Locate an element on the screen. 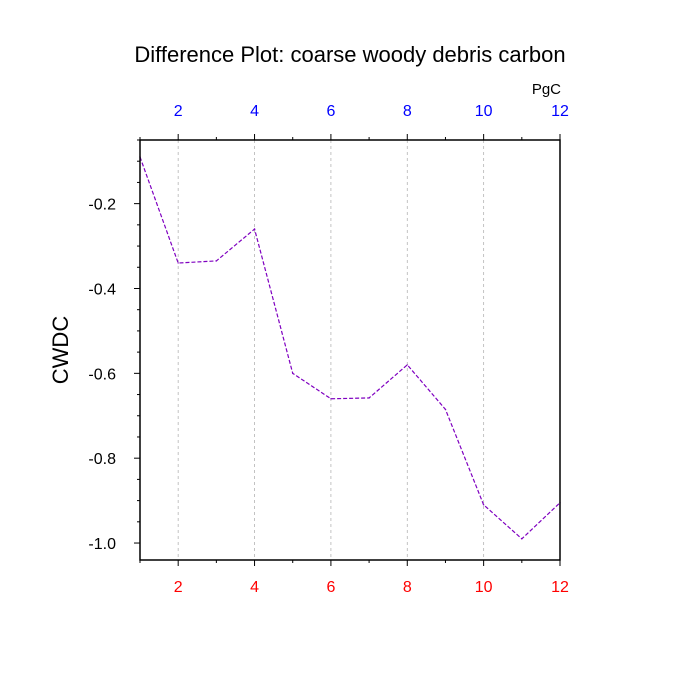 The height and width of the screenshot is (700, 700). y-tick-label: -0.2 is located at coordinates (102, 205).